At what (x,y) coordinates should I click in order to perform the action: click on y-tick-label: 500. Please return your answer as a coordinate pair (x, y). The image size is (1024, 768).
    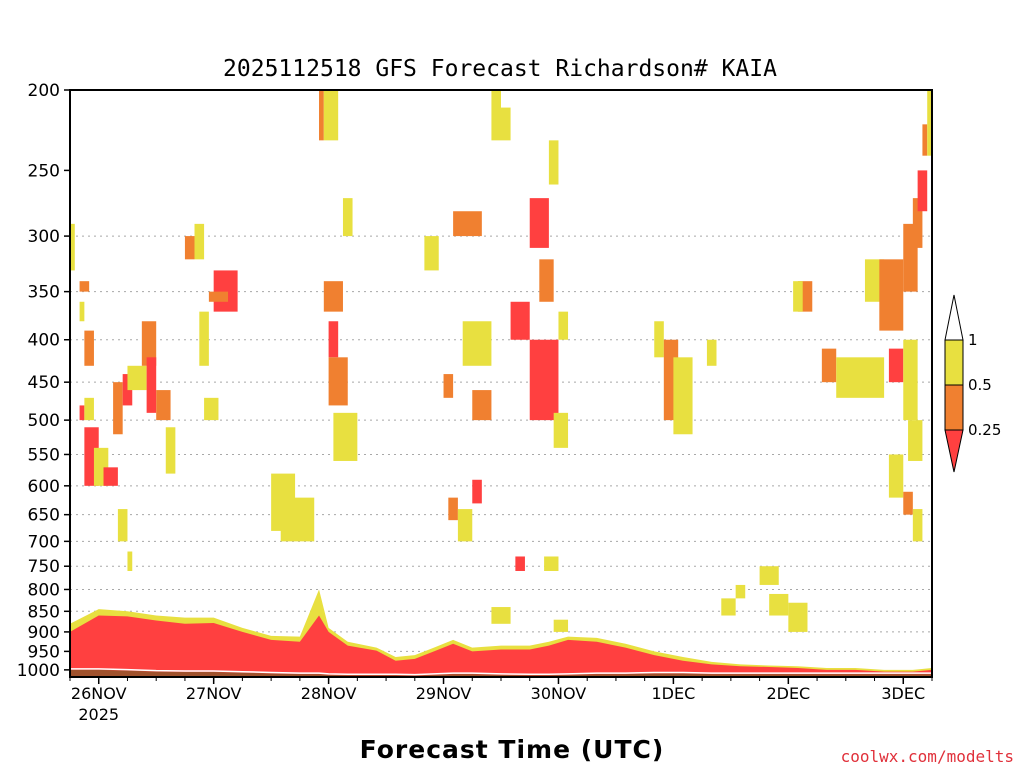
    Looking at the image, I should click on (44, 421).